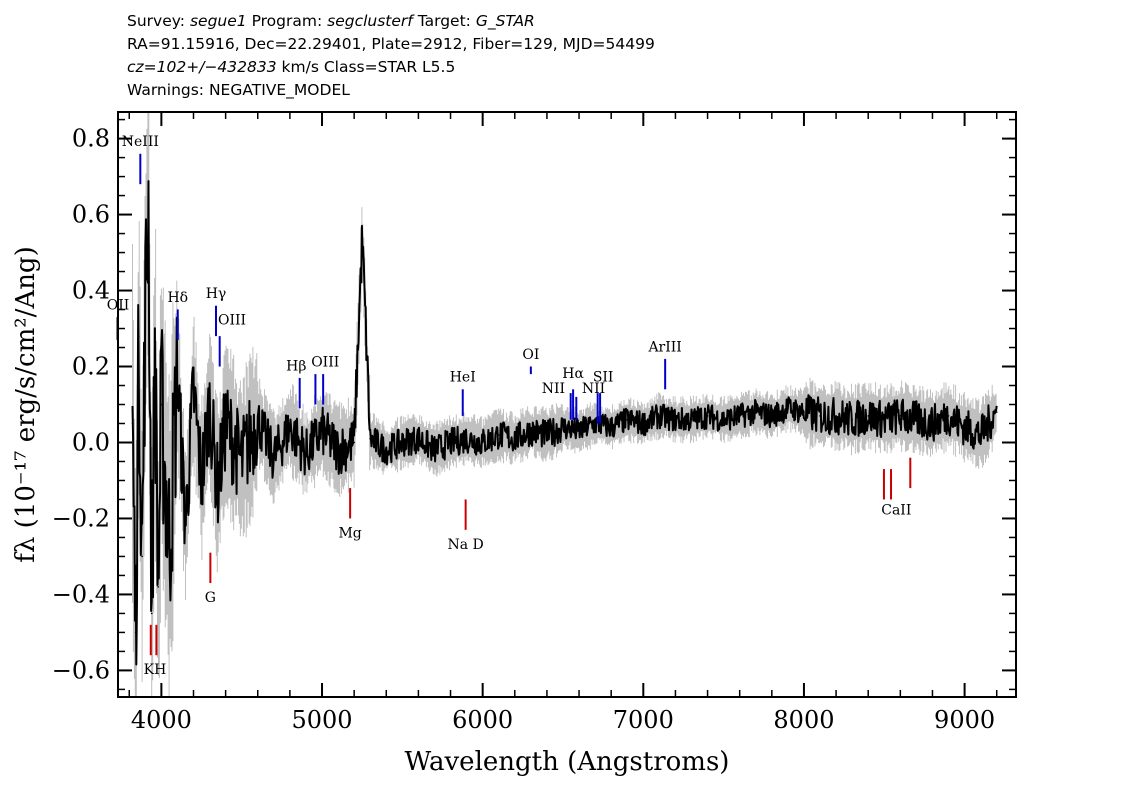 The height and width of the screenshot is (810, 1134). I want to click on y-tick-label: 0.0, so click(91, 442).